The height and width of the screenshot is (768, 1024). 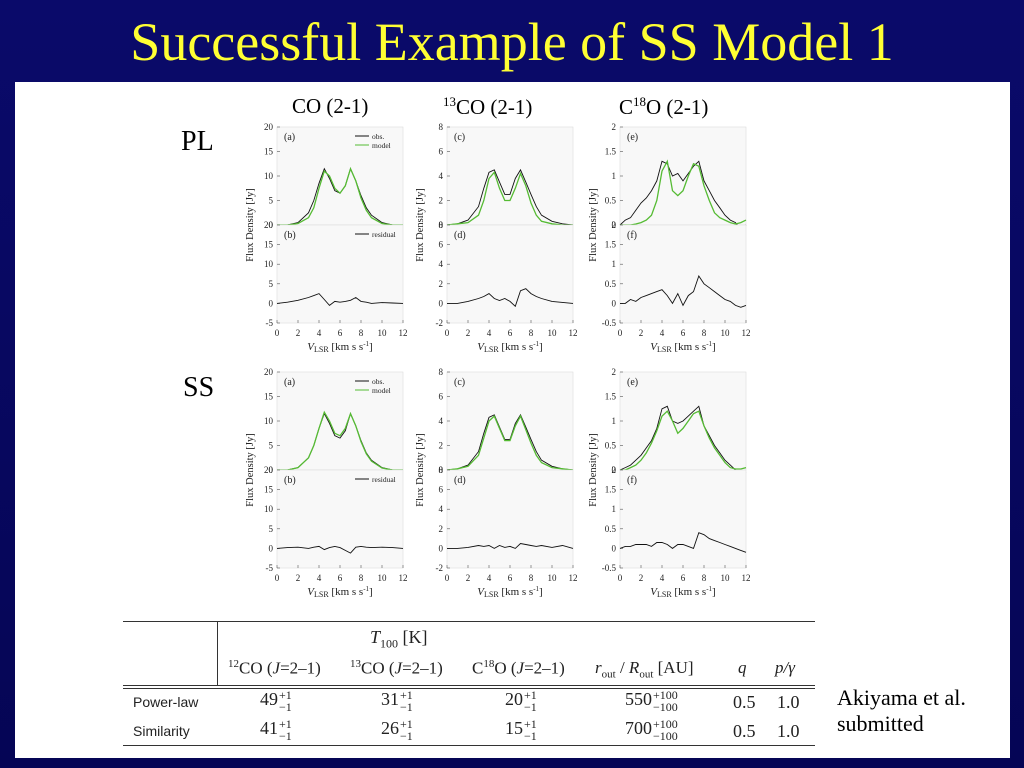 I want to click on table-mid-rule, so click(x=469, y=685).